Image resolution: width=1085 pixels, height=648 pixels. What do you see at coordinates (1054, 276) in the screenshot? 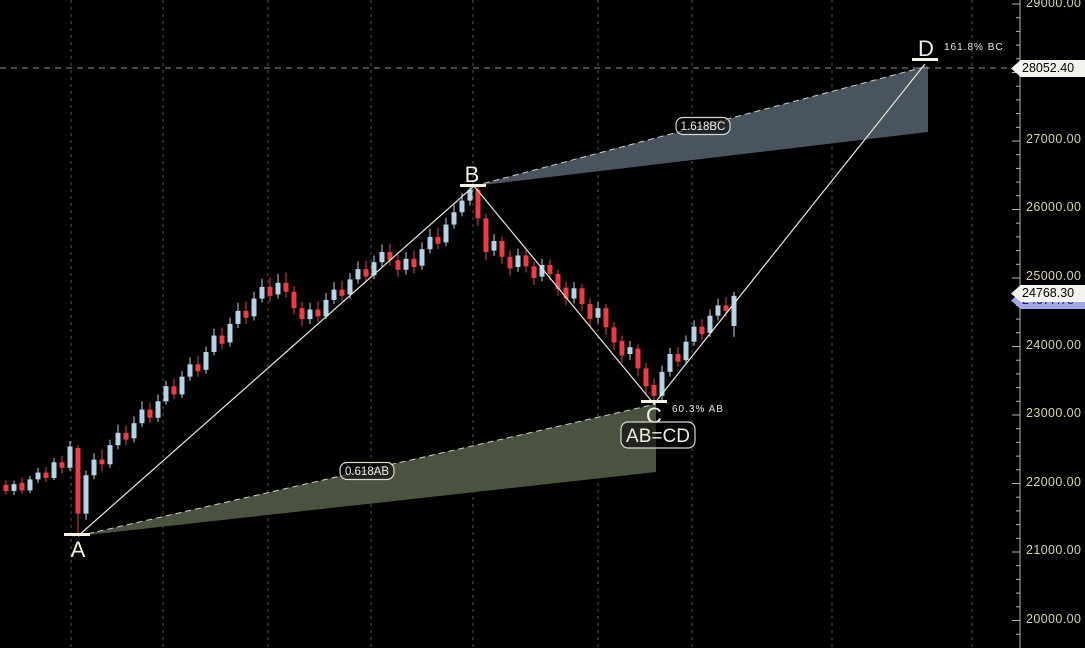
I see `axis-label-25000: 25000.00` at bounding box center [1054, 276].